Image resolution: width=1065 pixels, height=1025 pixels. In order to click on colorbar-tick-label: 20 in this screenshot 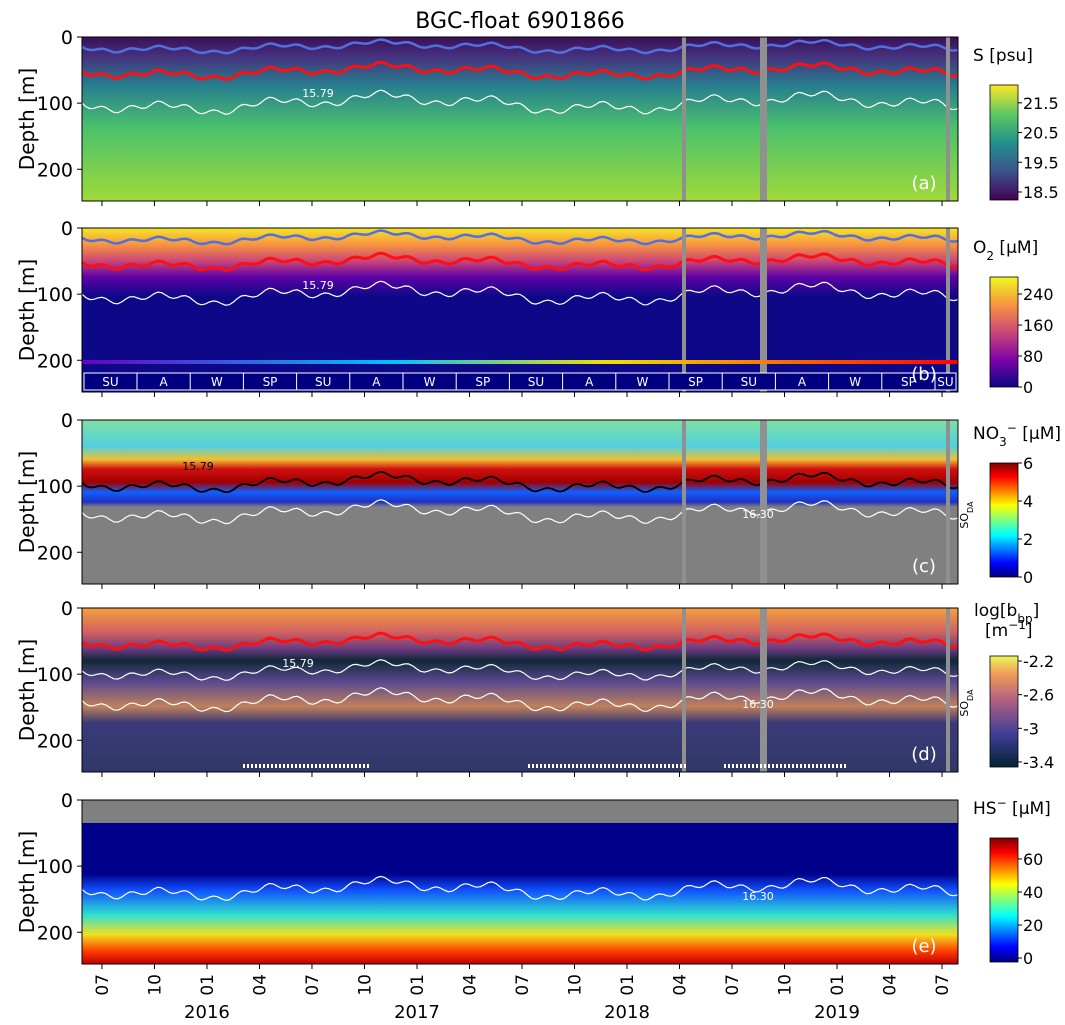, I will do `click(1033, 925)`.